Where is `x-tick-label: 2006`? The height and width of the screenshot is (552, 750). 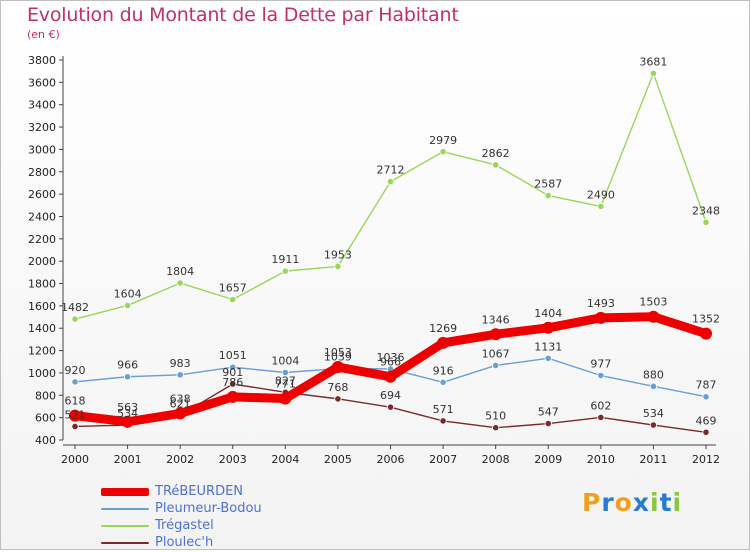 x-tick-label: 2006 is located at coordinates (391, 459).